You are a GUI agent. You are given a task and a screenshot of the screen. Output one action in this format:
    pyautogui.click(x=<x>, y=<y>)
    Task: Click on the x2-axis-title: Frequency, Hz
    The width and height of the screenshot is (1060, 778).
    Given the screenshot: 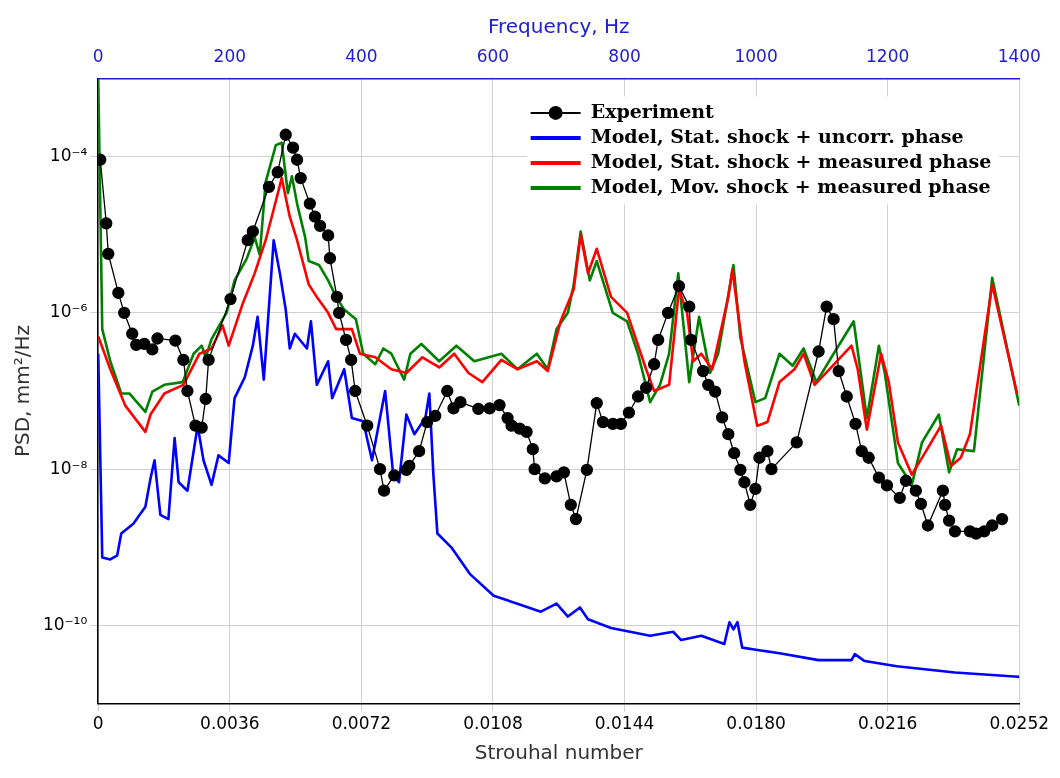 What is the action you would take?
    pyautogui.click(x=558, y=26)
    